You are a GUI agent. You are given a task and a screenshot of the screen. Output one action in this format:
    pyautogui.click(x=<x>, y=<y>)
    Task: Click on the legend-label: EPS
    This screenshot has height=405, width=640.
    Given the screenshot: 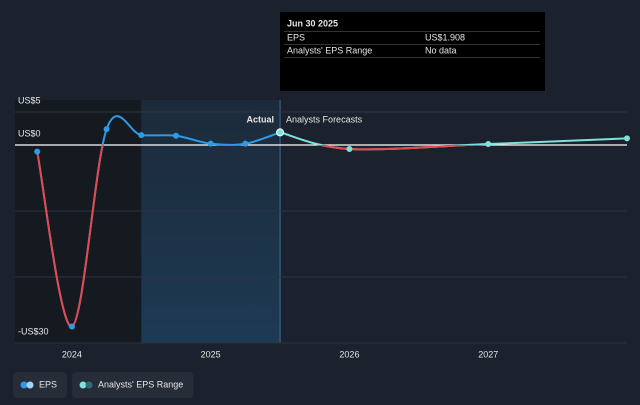 What is the action you would take?
    pyautogui.click(x=48, y=384)
    